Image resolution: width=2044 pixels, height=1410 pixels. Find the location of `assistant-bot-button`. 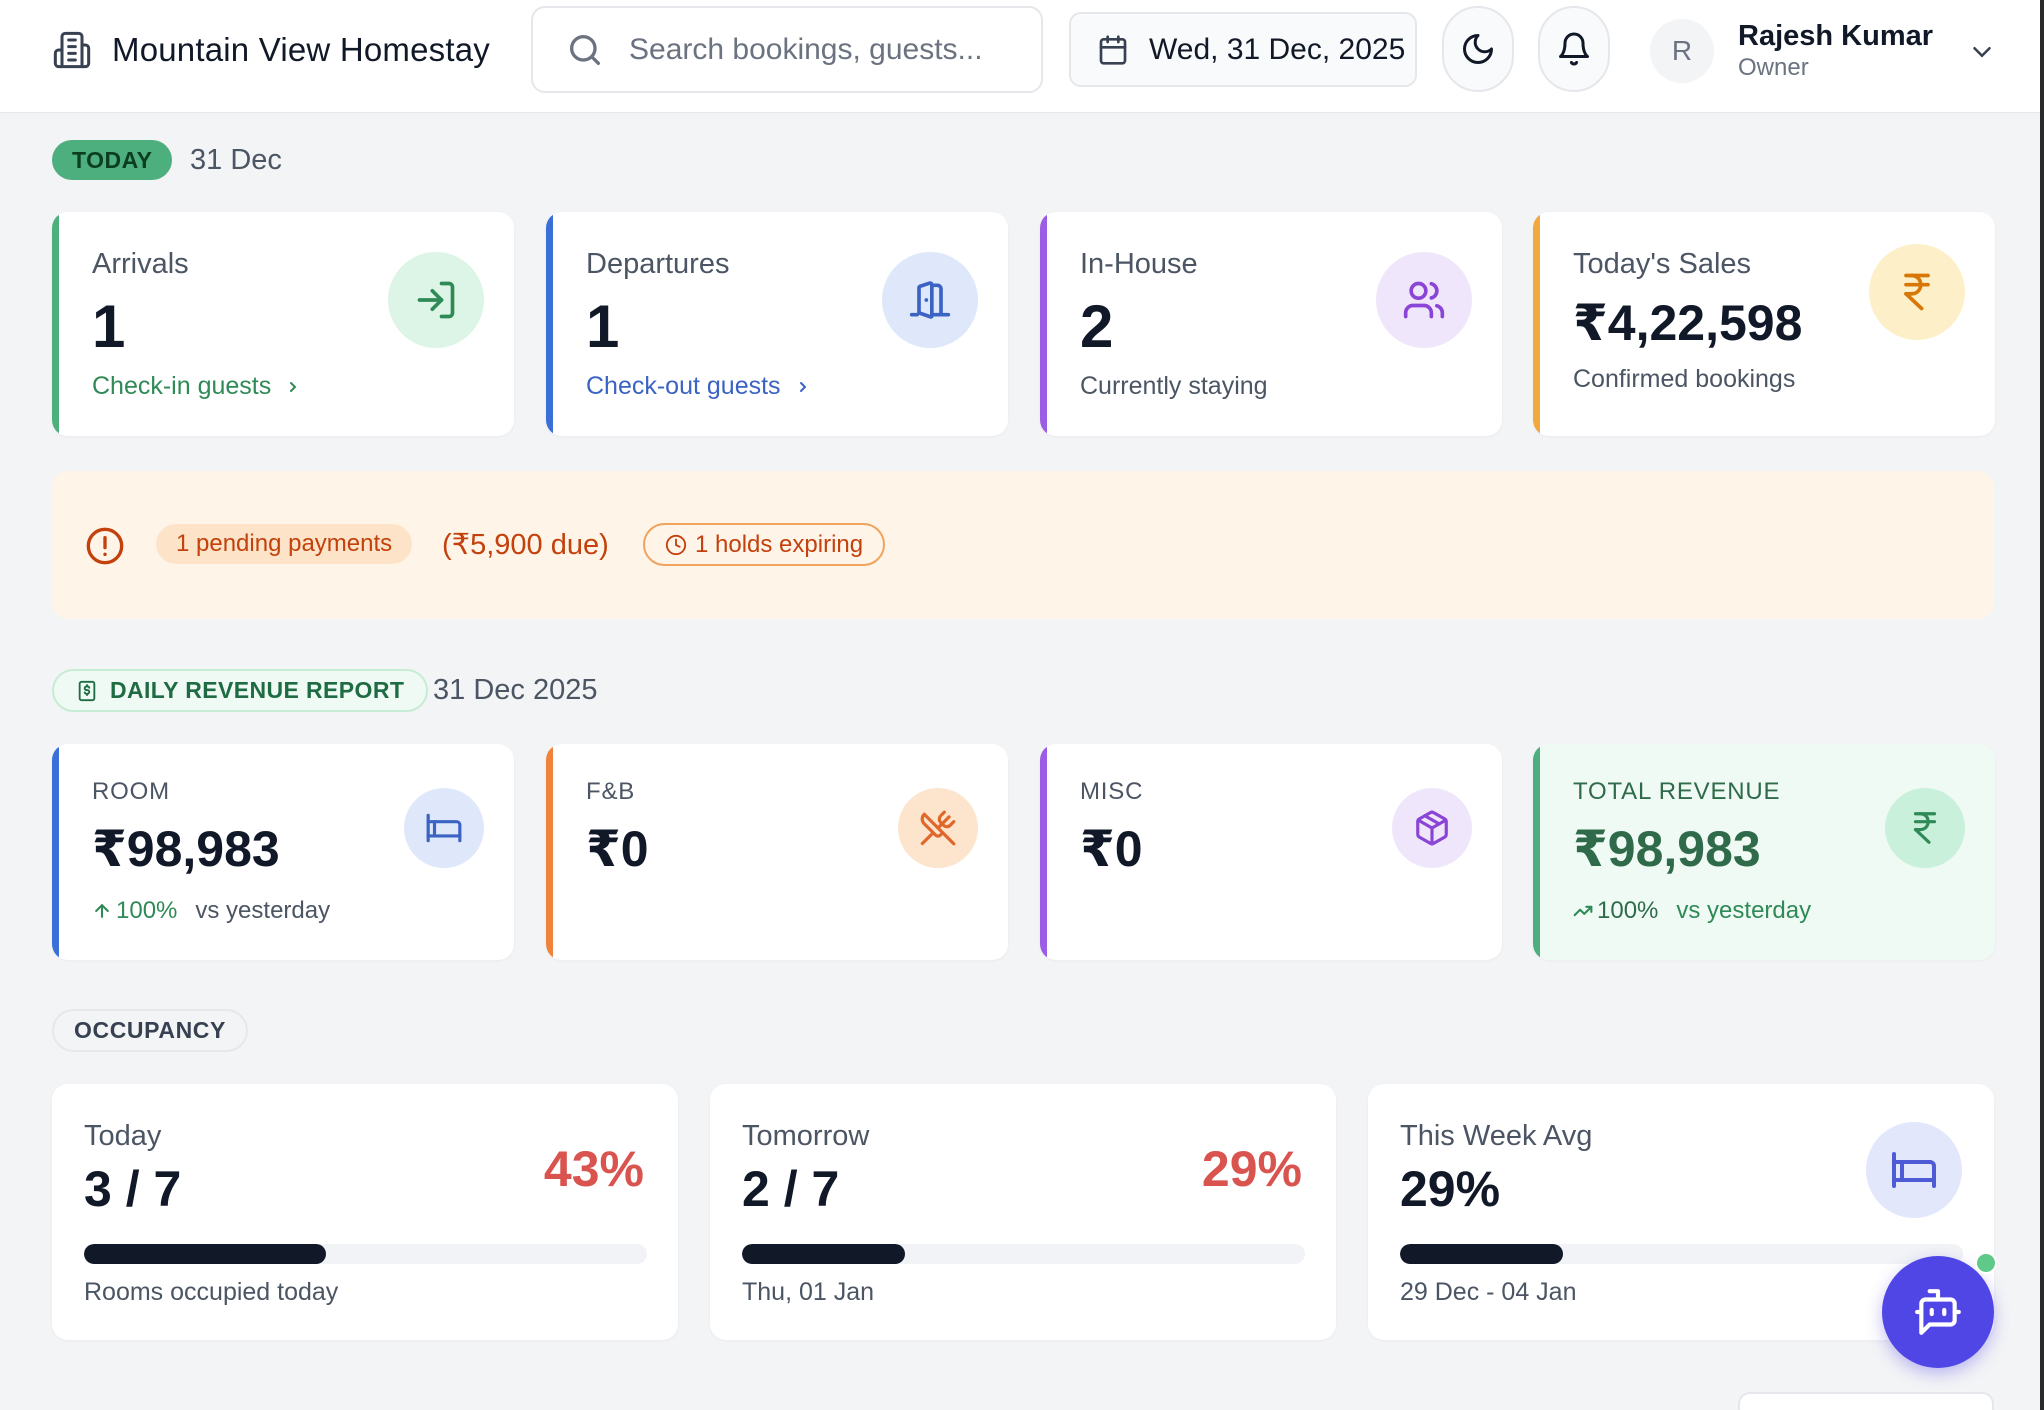

assistant-bot-button is located at coordinates (1938, 1312).